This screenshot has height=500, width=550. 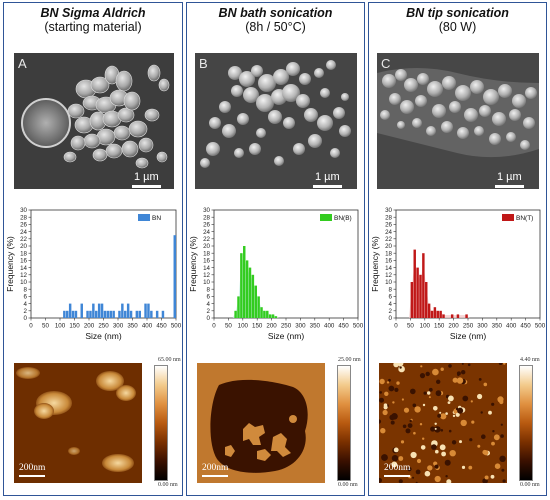 What do you see at coordinates (78, 423) in the screenshot?
I see `afm-topography-a: 200nm` at bounding box center [78, 423].